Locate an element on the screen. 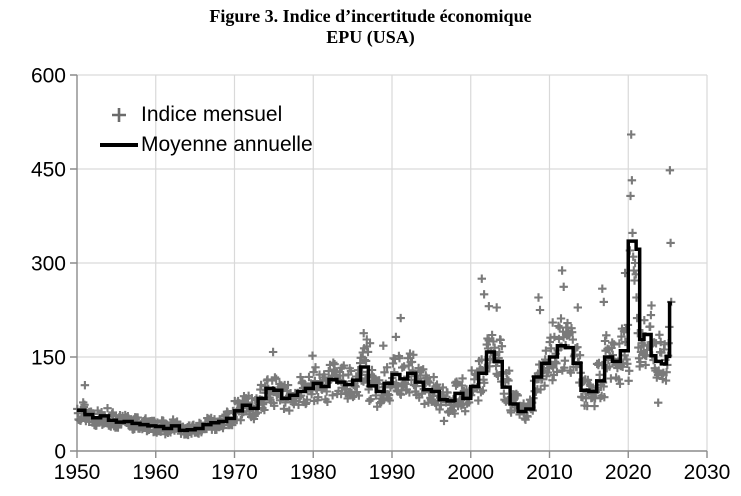 This screenshot has width=741, height=496. y-axis-tick-label: 0 is located at coordinates (60, 452).